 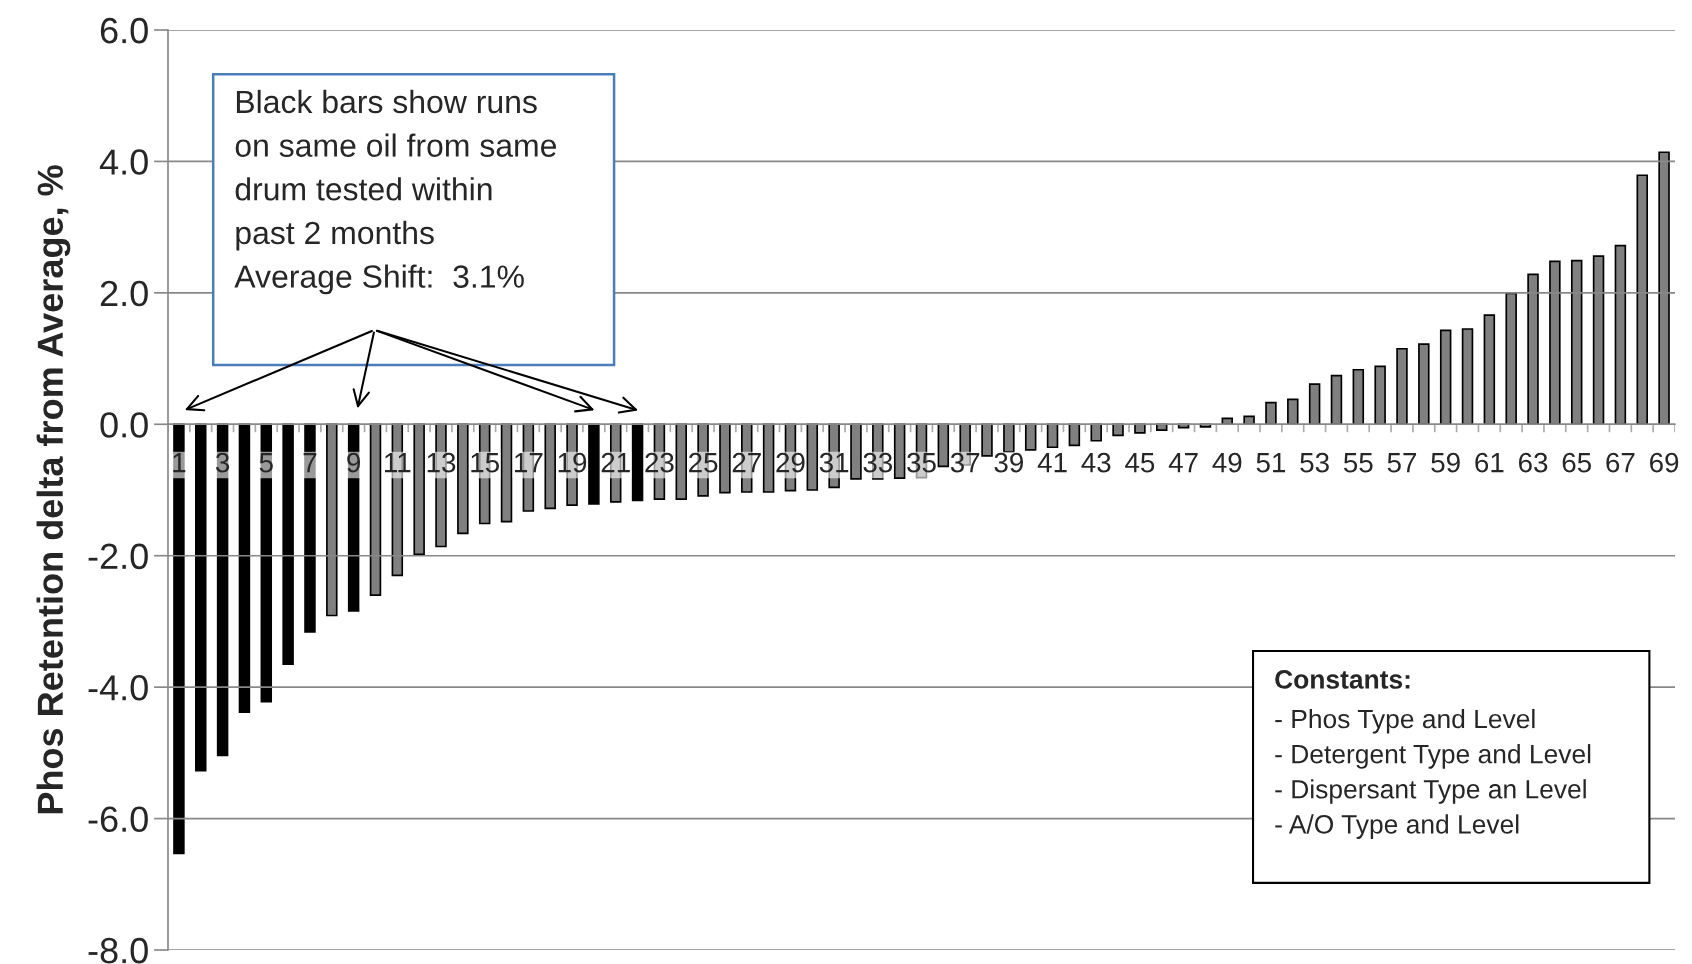 What do you see at coordinates (118, 688) in the screenshot?
I see `y-tick-label: -4.0` at bounding box center [118, 688].